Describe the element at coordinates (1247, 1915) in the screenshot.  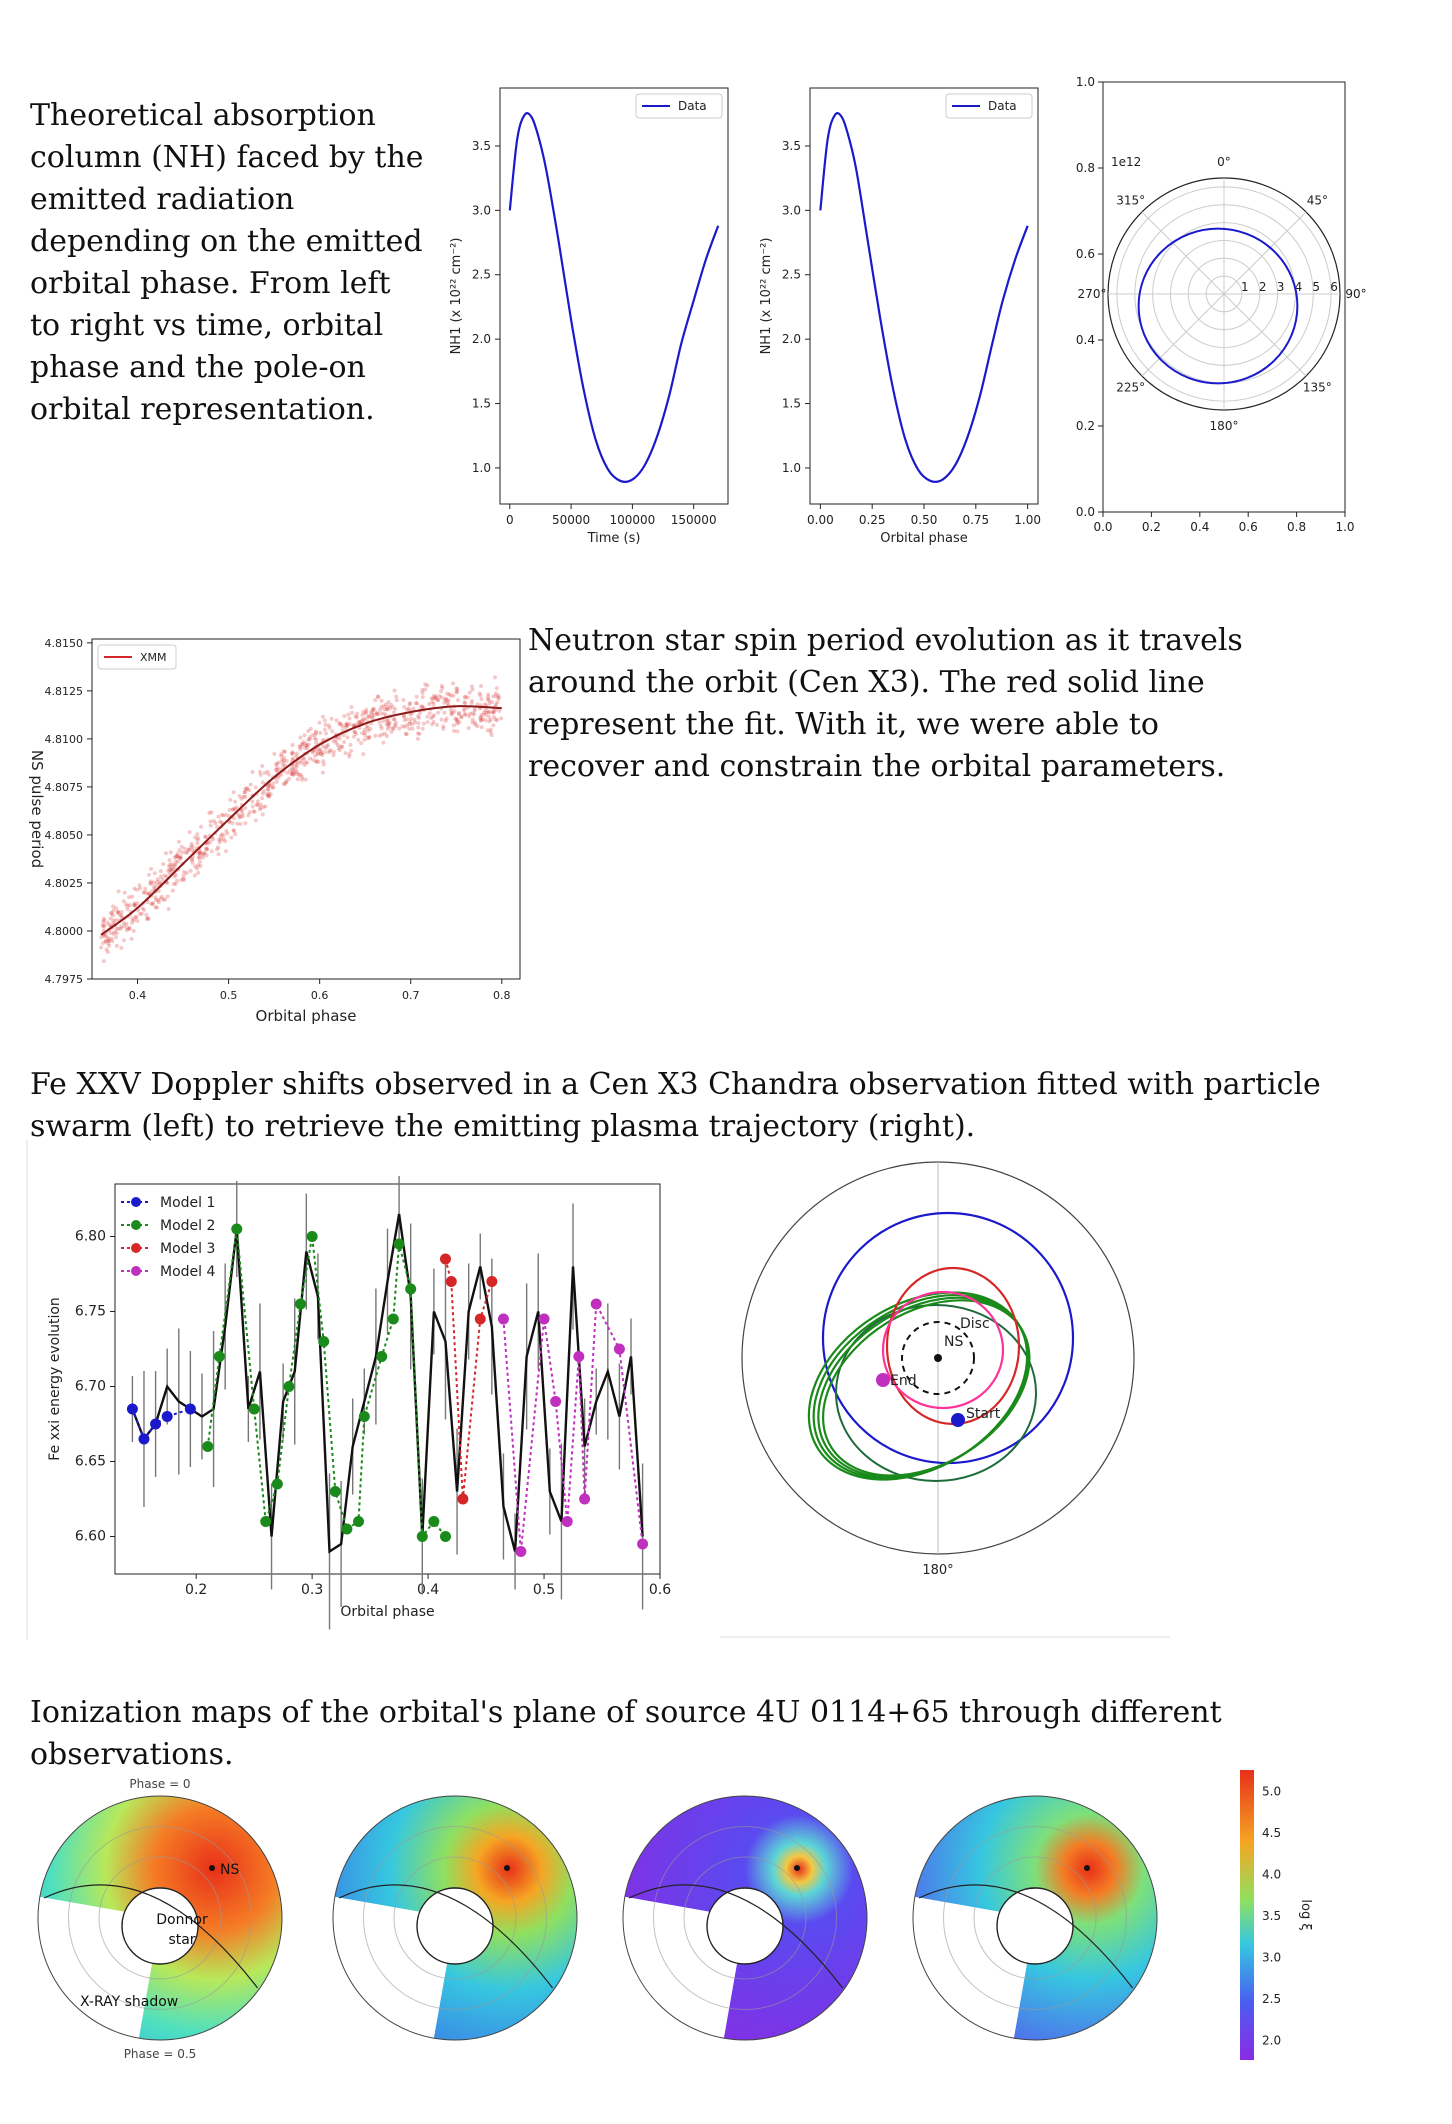
I see `colorbar` at that location.